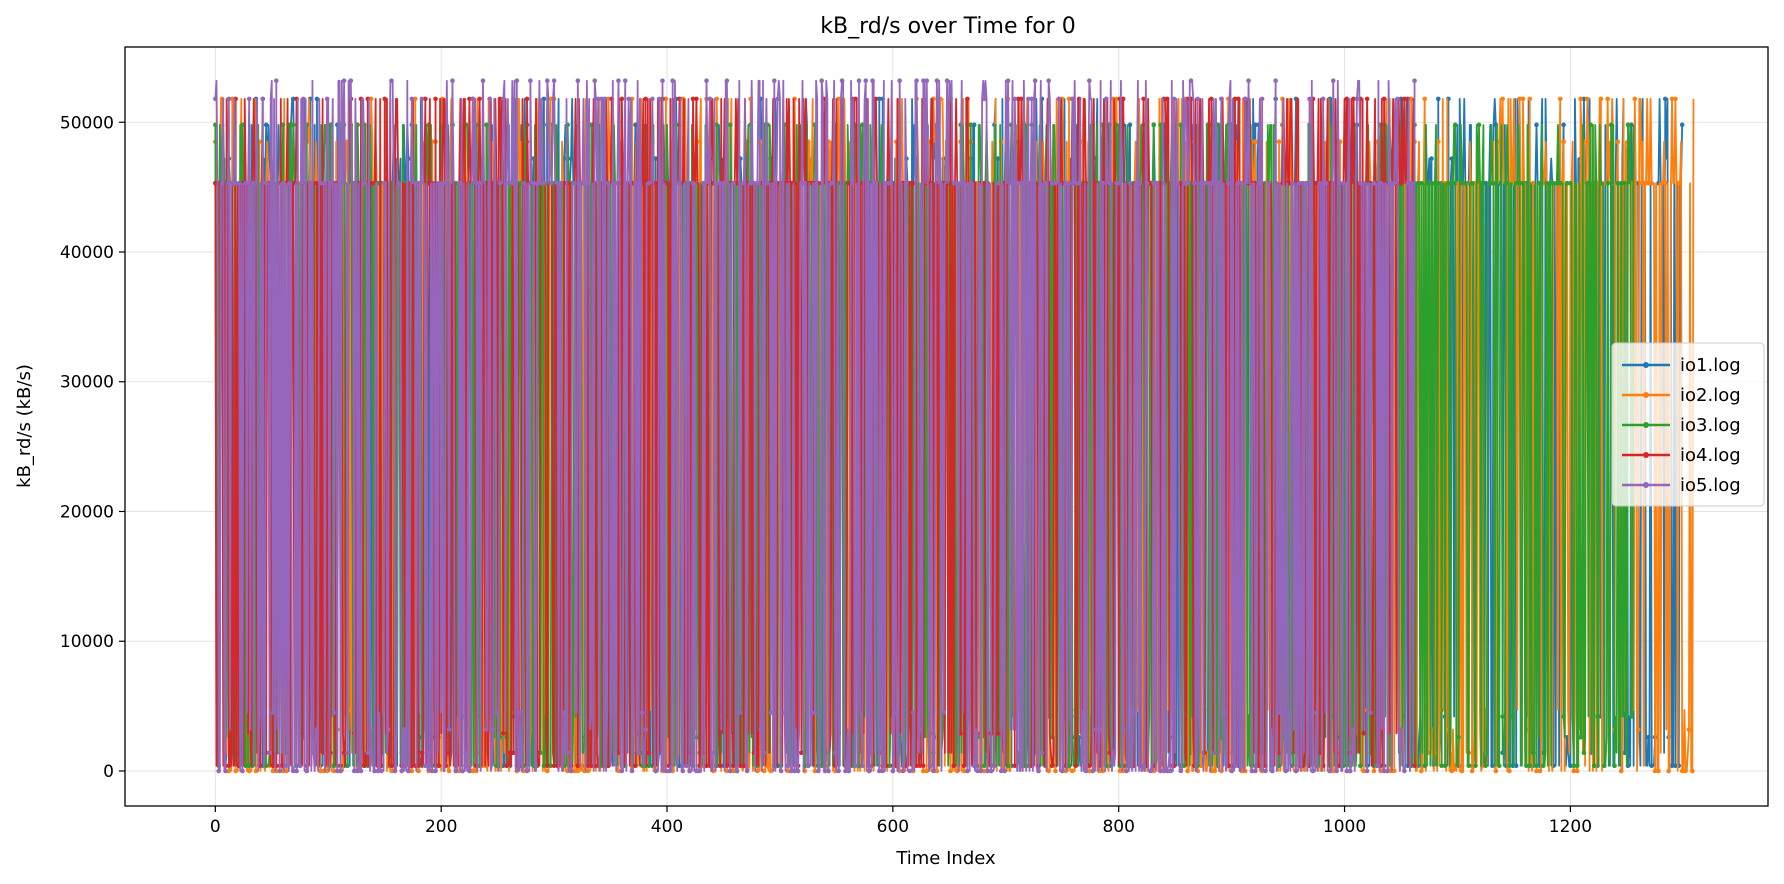  Describe the element at coordinates (108, 772) in the screenshot. I see `y-tick-label: 0` at that location.